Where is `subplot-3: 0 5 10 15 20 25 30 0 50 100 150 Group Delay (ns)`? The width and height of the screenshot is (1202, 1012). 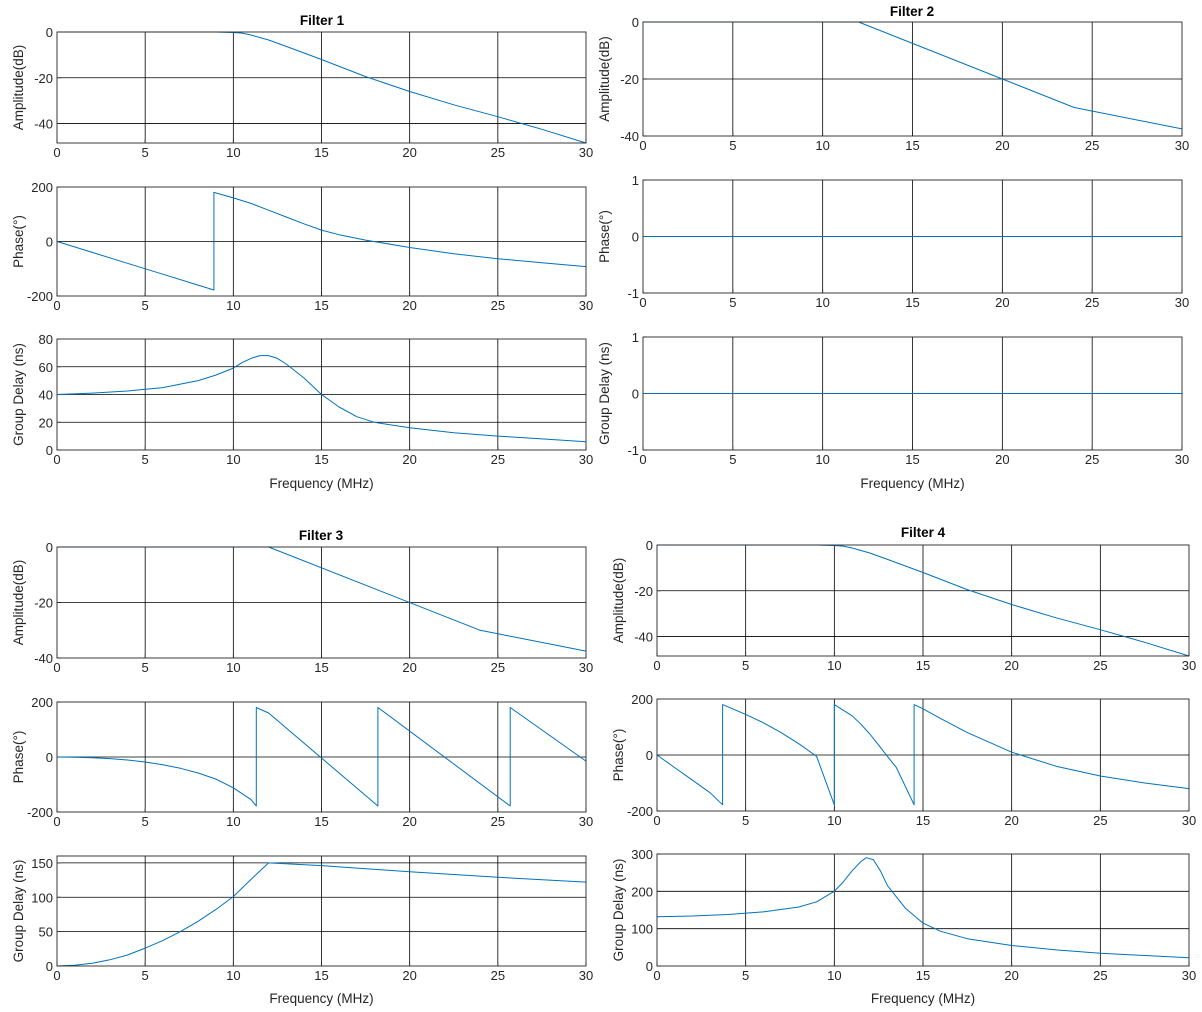
subplot-3: 0 5 10 15 20 25 30 0 50 100 150 Group Delay (ns) is located at coordinates (302, 919).